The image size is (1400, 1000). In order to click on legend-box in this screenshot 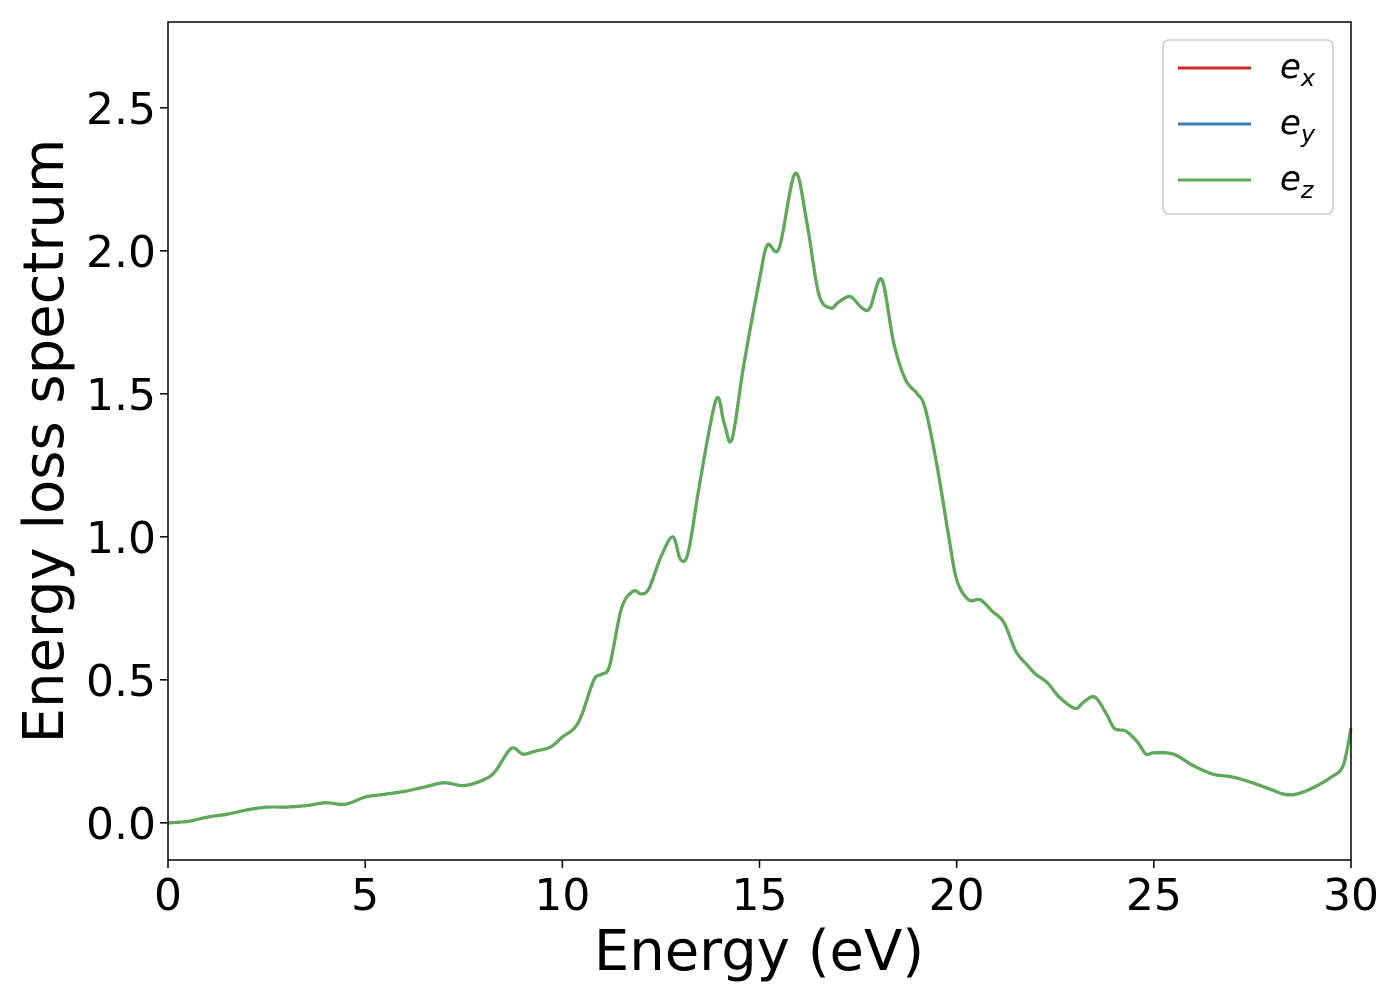, I will do `click(1248, 127)`.